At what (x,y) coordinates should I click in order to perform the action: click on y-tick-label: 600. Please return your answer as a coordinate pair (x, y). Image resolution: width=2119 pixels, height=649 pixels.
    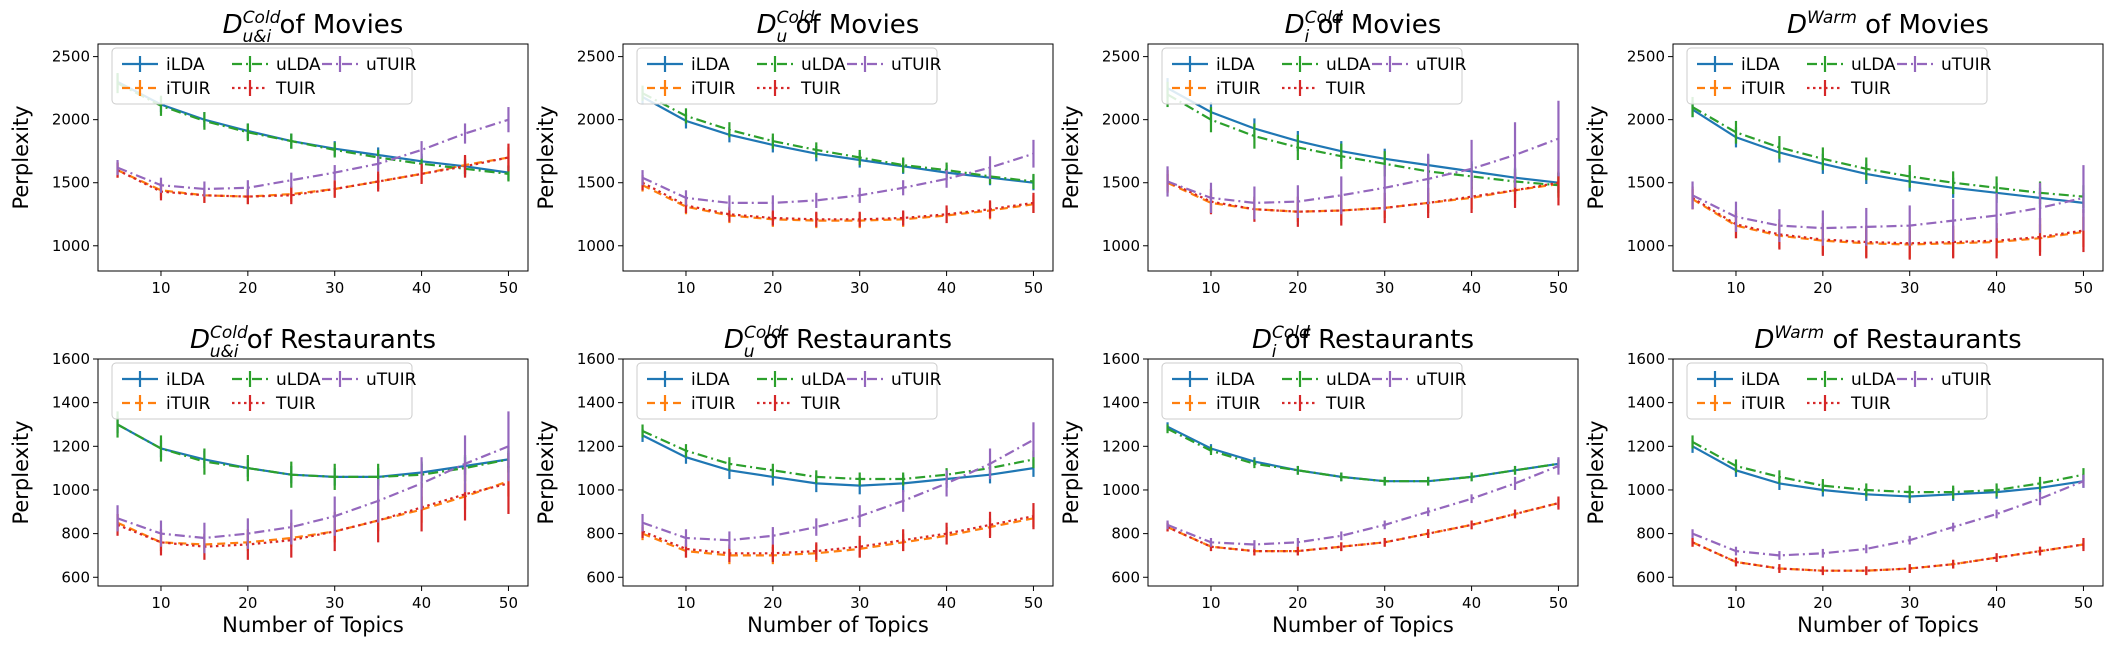
    Looking at the image, I should click on (1650, 577).